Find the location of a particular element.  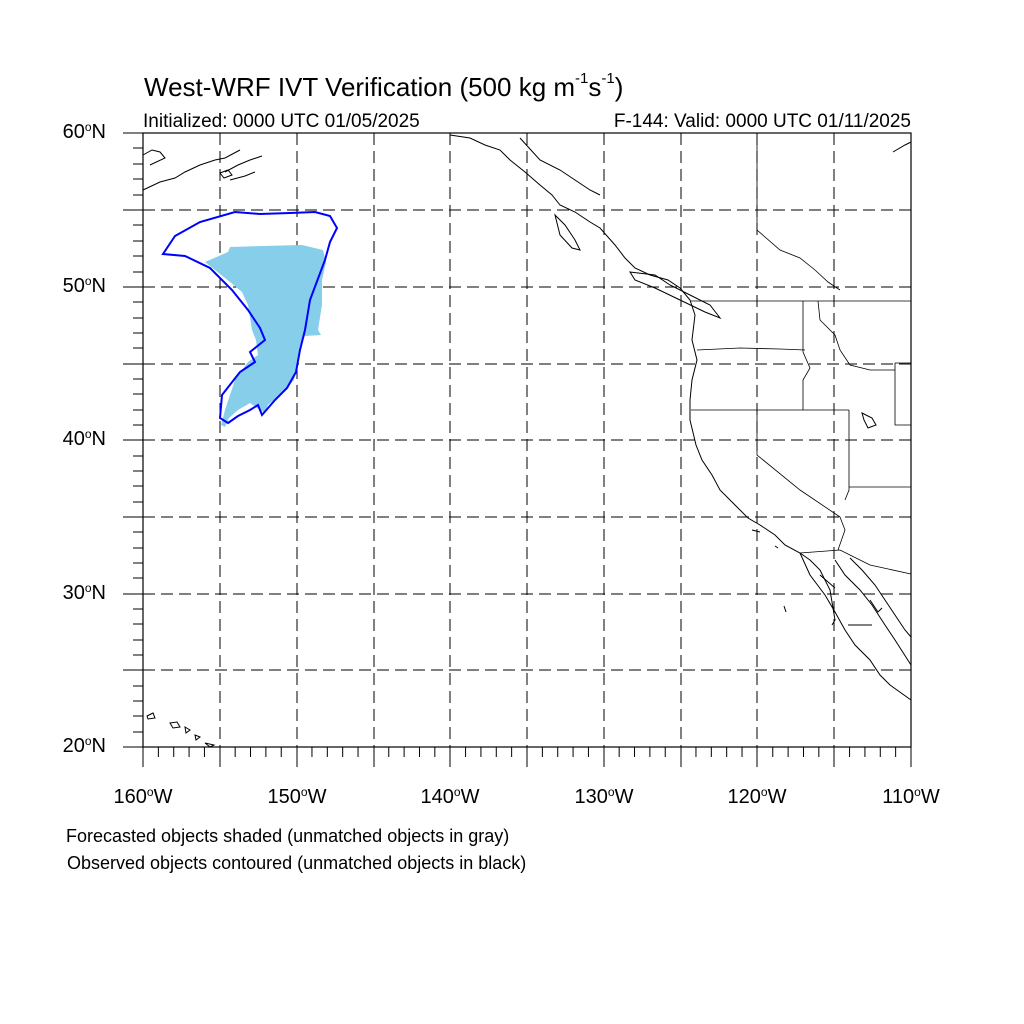

lon-label-130: 130oW is located at coordinates (604, 796).